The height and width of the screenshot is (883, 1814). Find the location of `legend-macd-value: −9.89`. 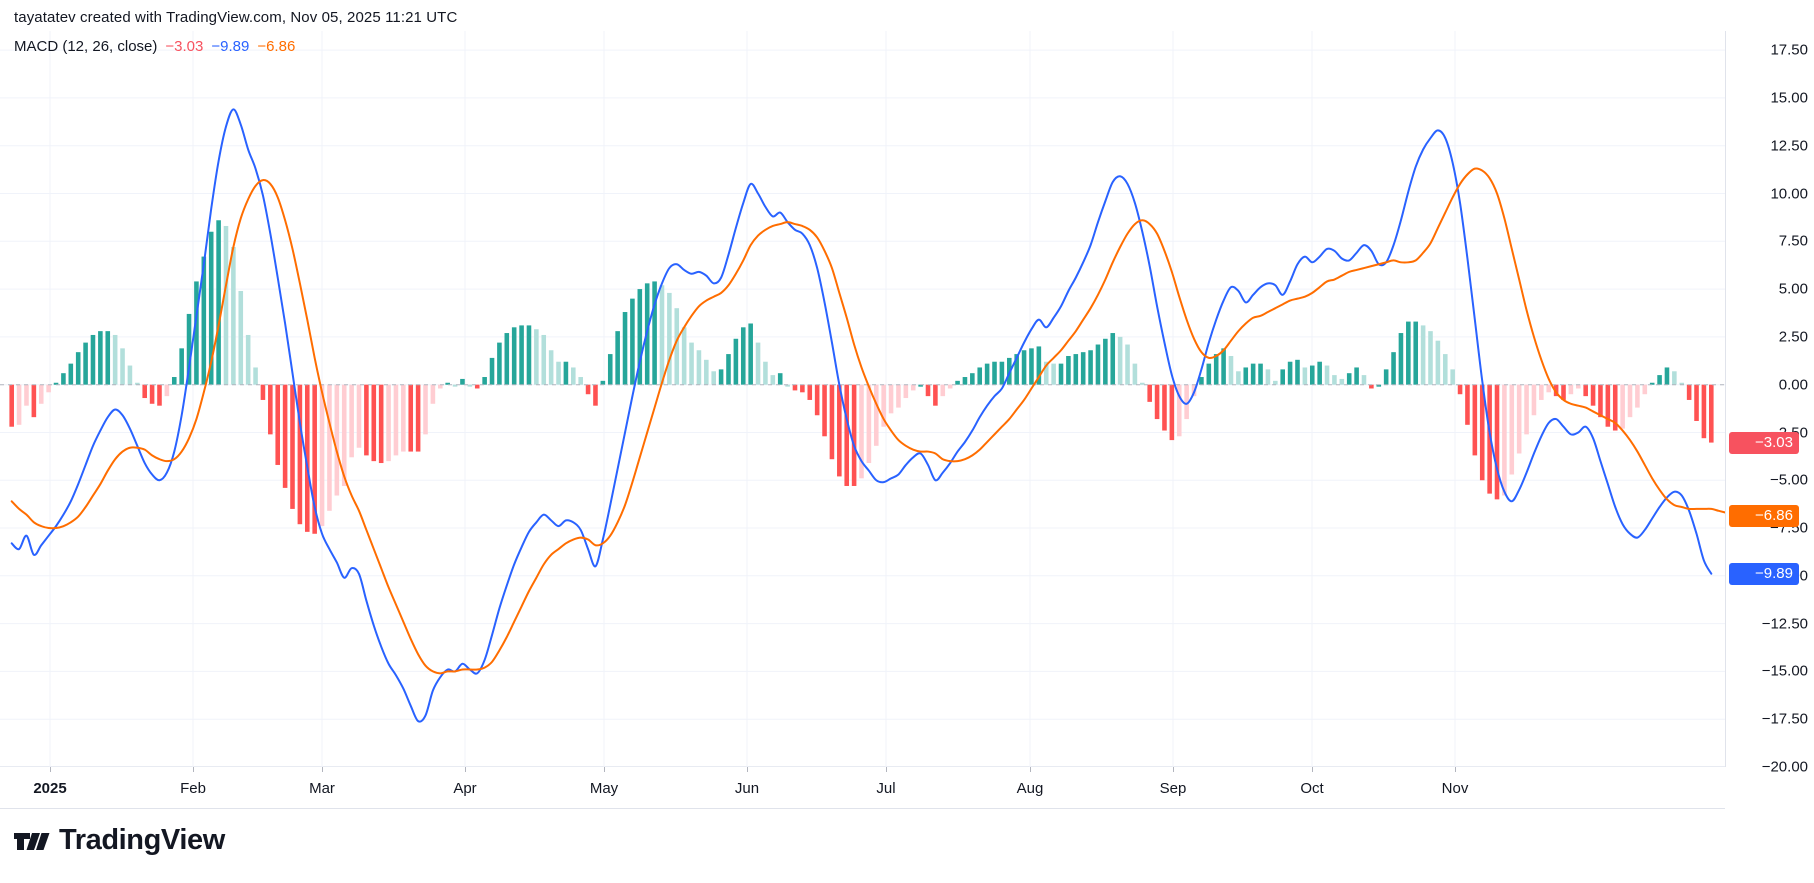

legend-macd-value: −9.89 is located at coordinates (230, 46).